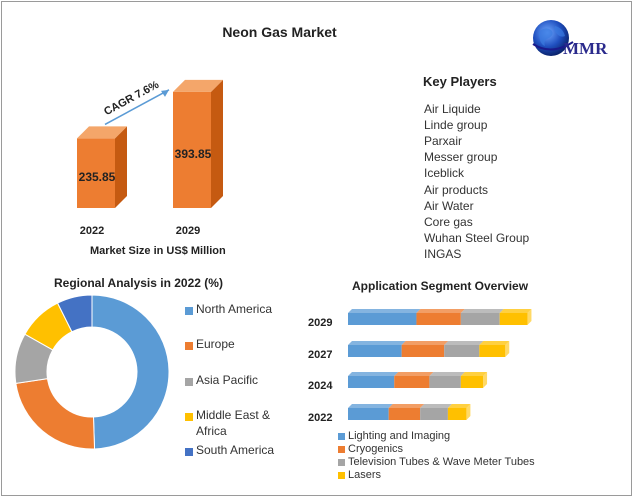 Image resolution: width=633 pixels, height=497 pixels. I want to click on key-player-item: Messer group, so click(461, 157).